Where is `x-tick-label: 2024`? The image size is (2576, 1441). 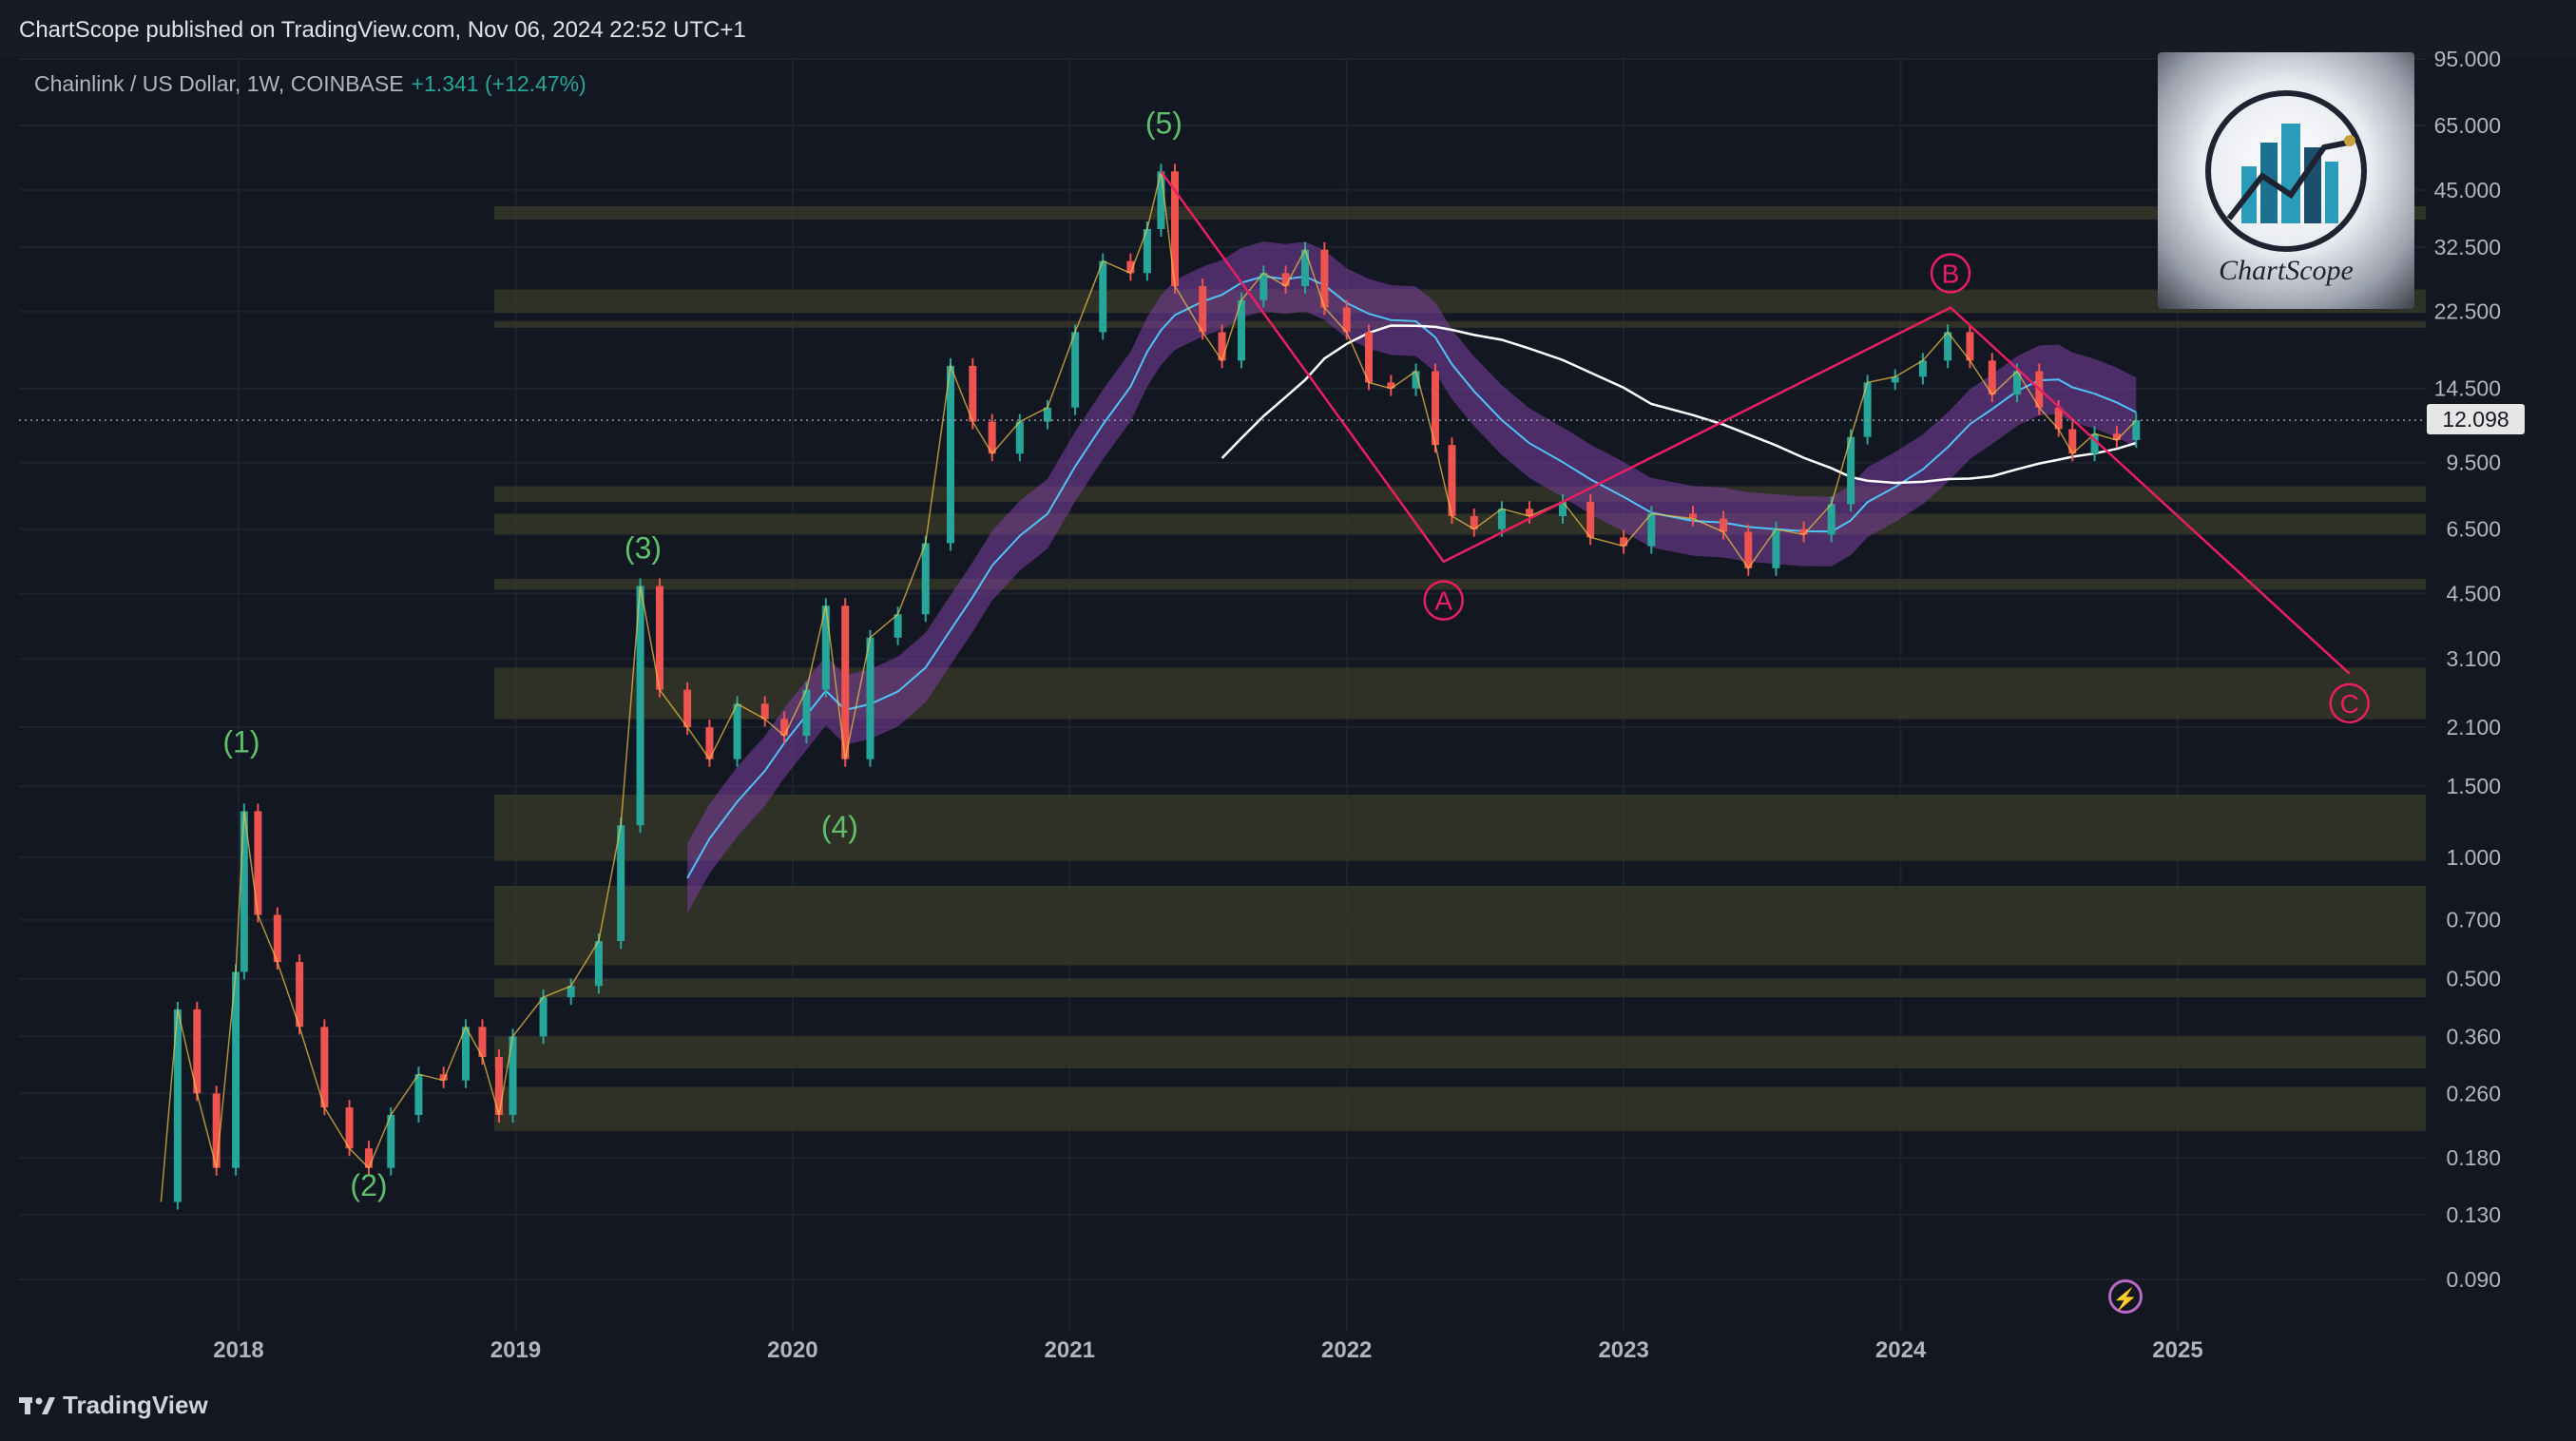 x-tick-label: 2024 is located at coordinates (1901, 1350).